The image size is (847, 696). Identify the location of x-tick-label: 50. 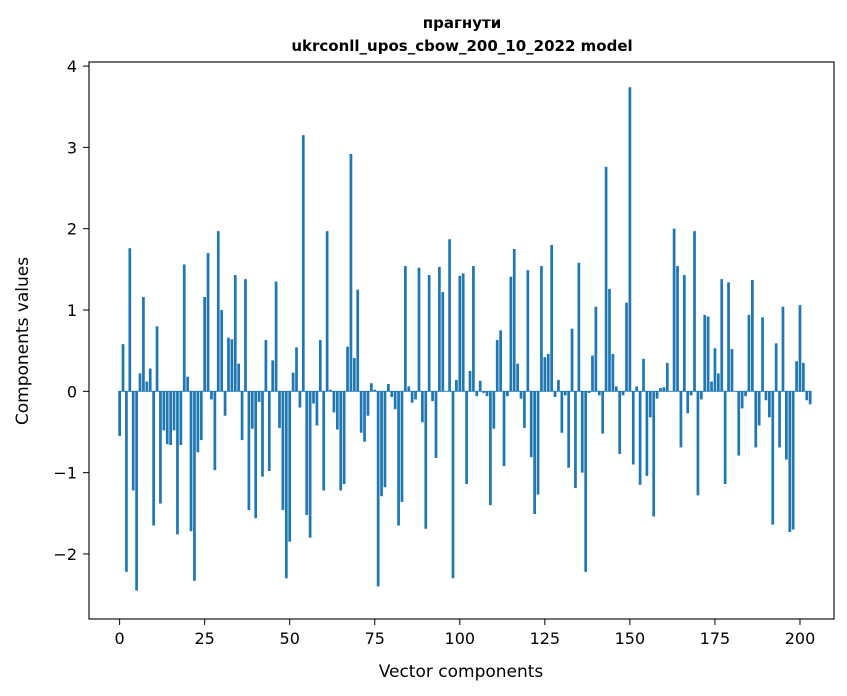
(290, 638).